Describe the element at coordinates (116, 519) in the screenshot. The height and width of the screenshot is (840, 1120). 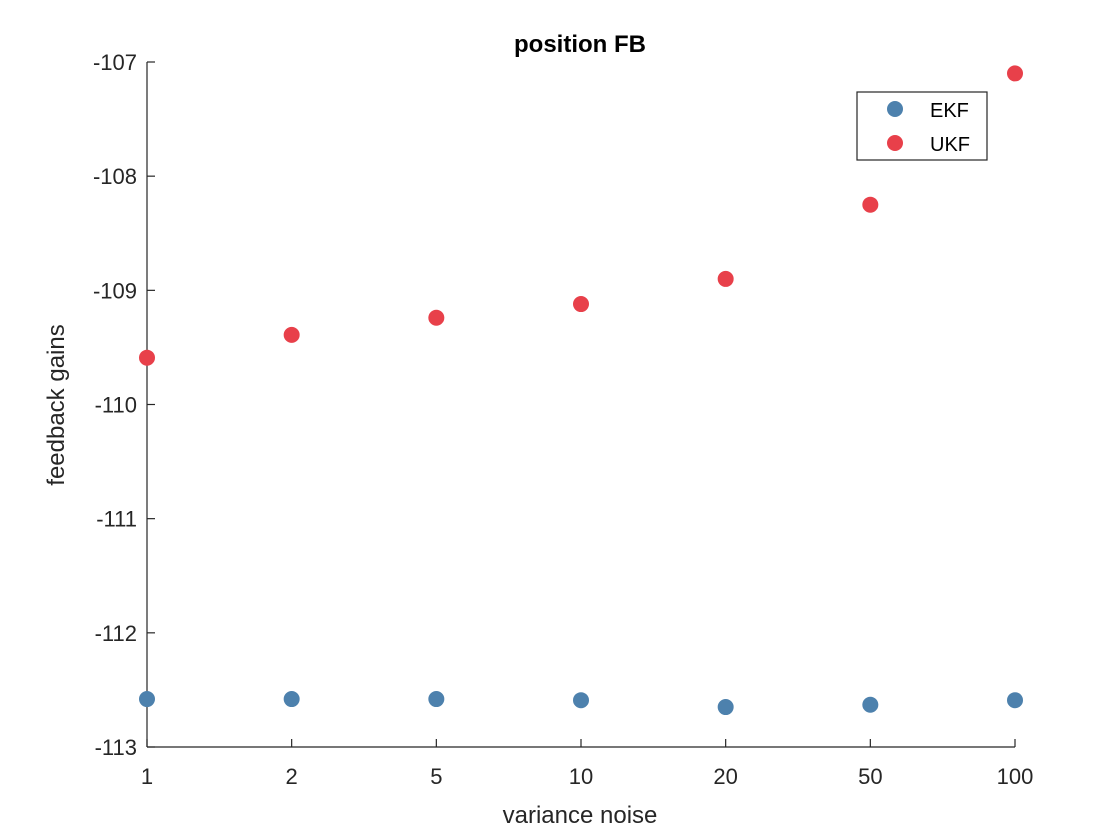
I see `y-tick-label: -111` at that location.